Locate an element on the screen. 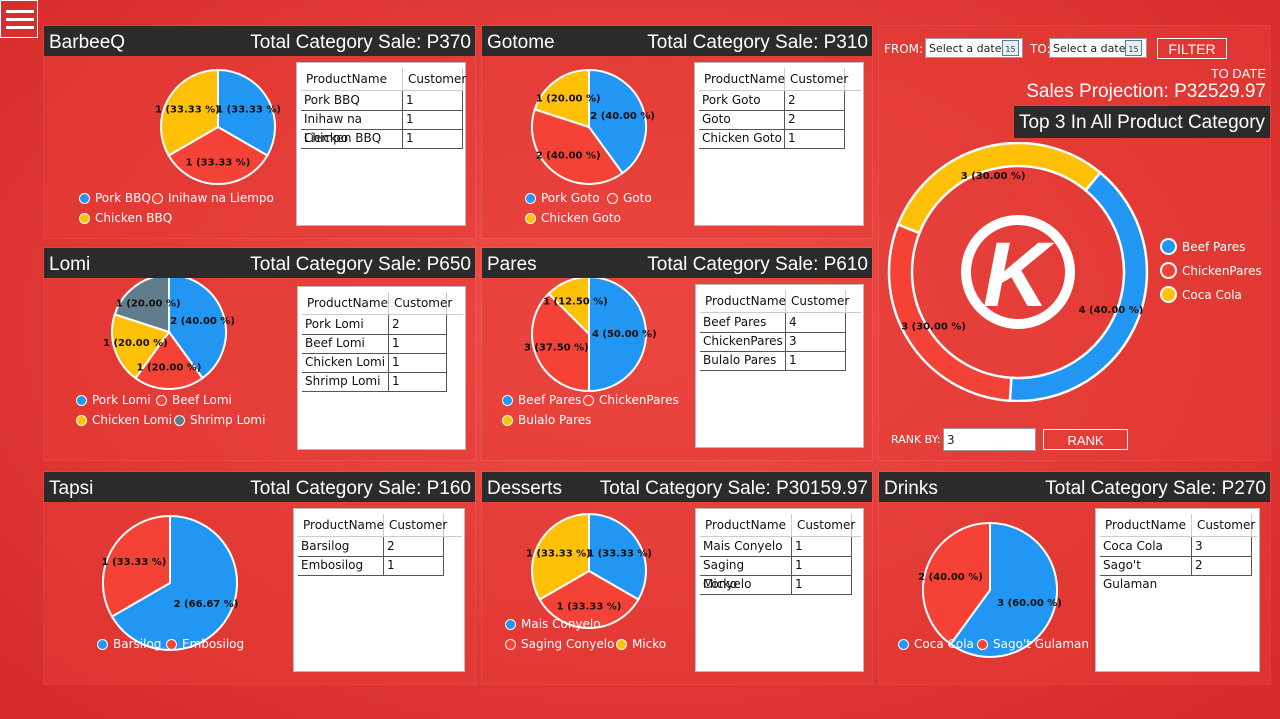 The image size is (1280, 719). pie-slice-micko is located at coordinates (560, 556).